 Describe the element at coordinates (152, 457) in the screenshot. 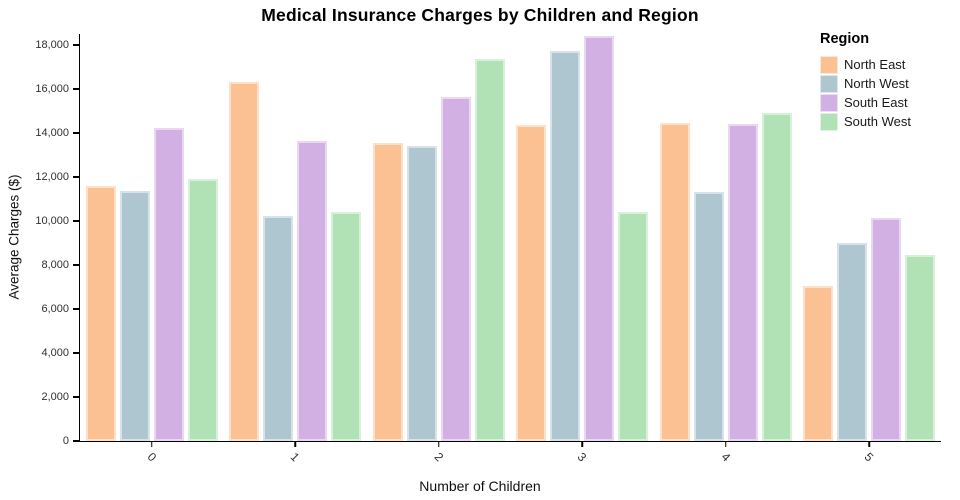

I see `x-tick-label-0: 0` at that location.